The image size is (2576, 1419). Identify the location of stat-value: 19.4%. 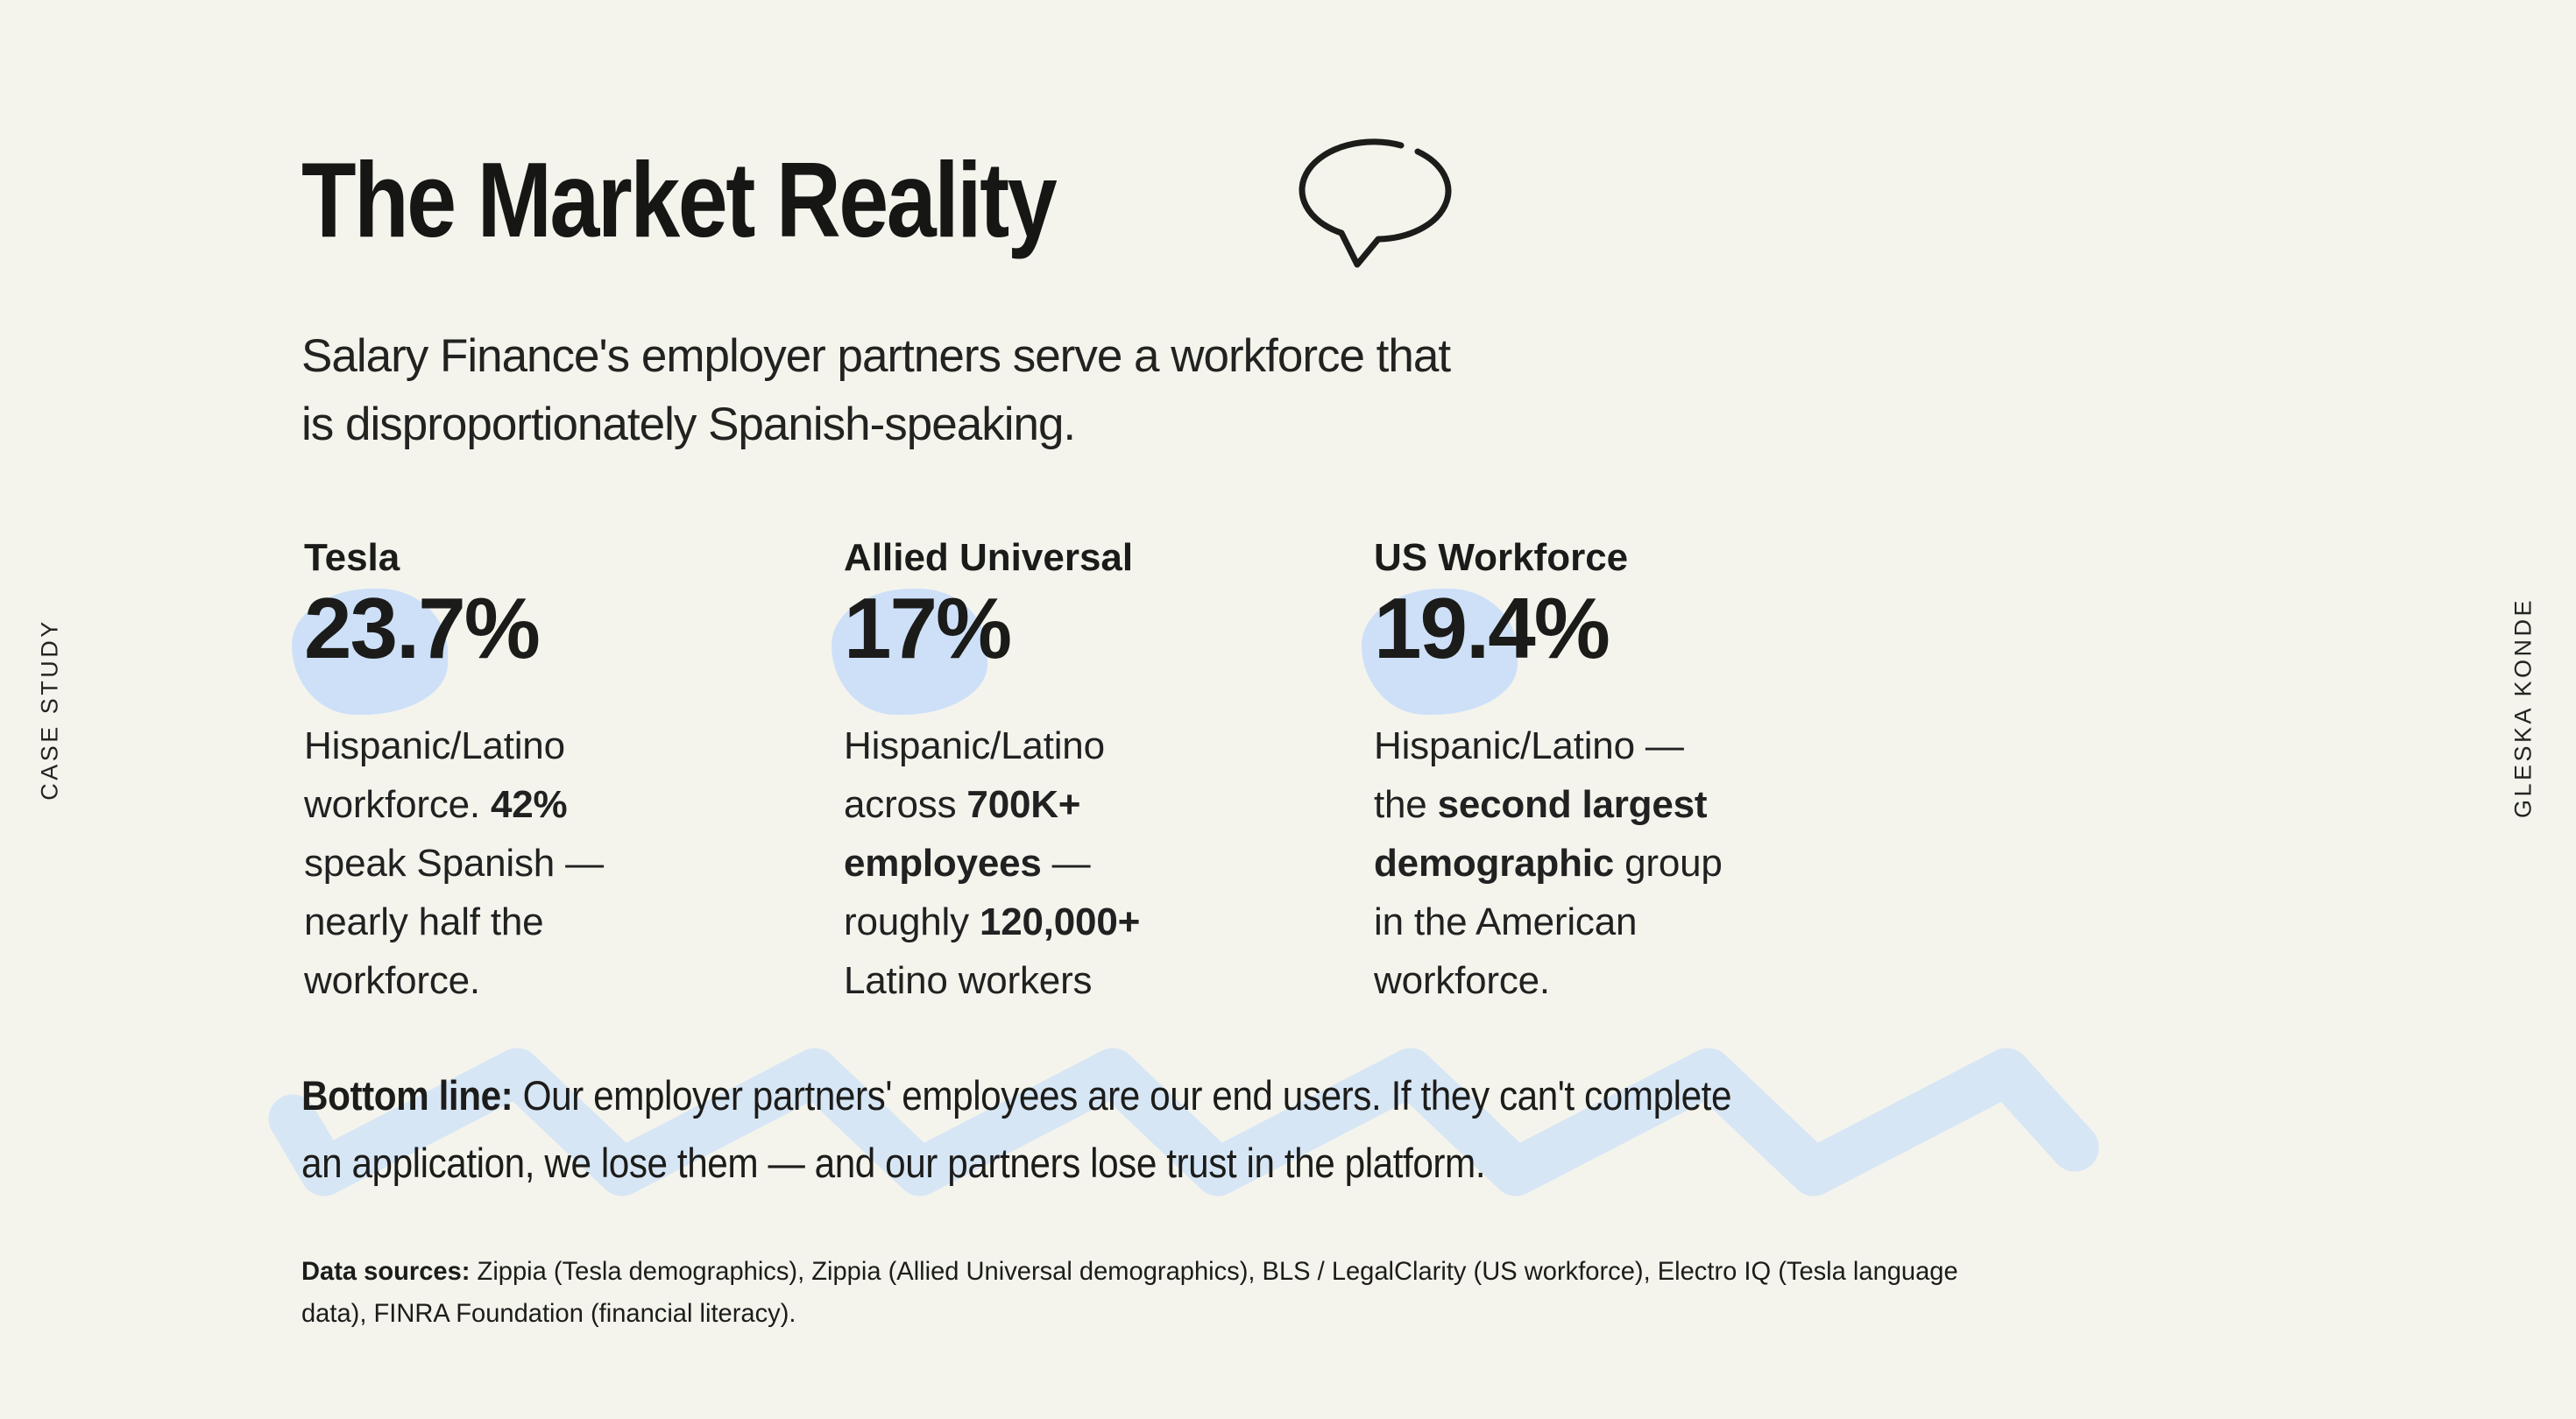
(1492, 628).